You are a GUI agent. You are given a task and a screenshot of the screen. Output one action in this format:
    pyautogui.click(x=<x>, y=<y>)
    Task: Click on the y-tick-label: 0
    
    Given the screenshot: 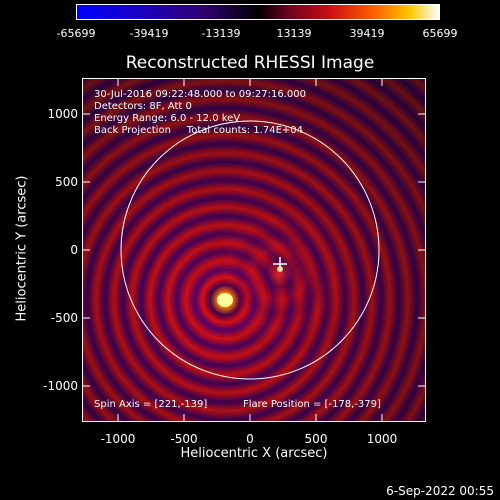 What is the action you would take?
    pyautogui.click(x=74, y=250)
    